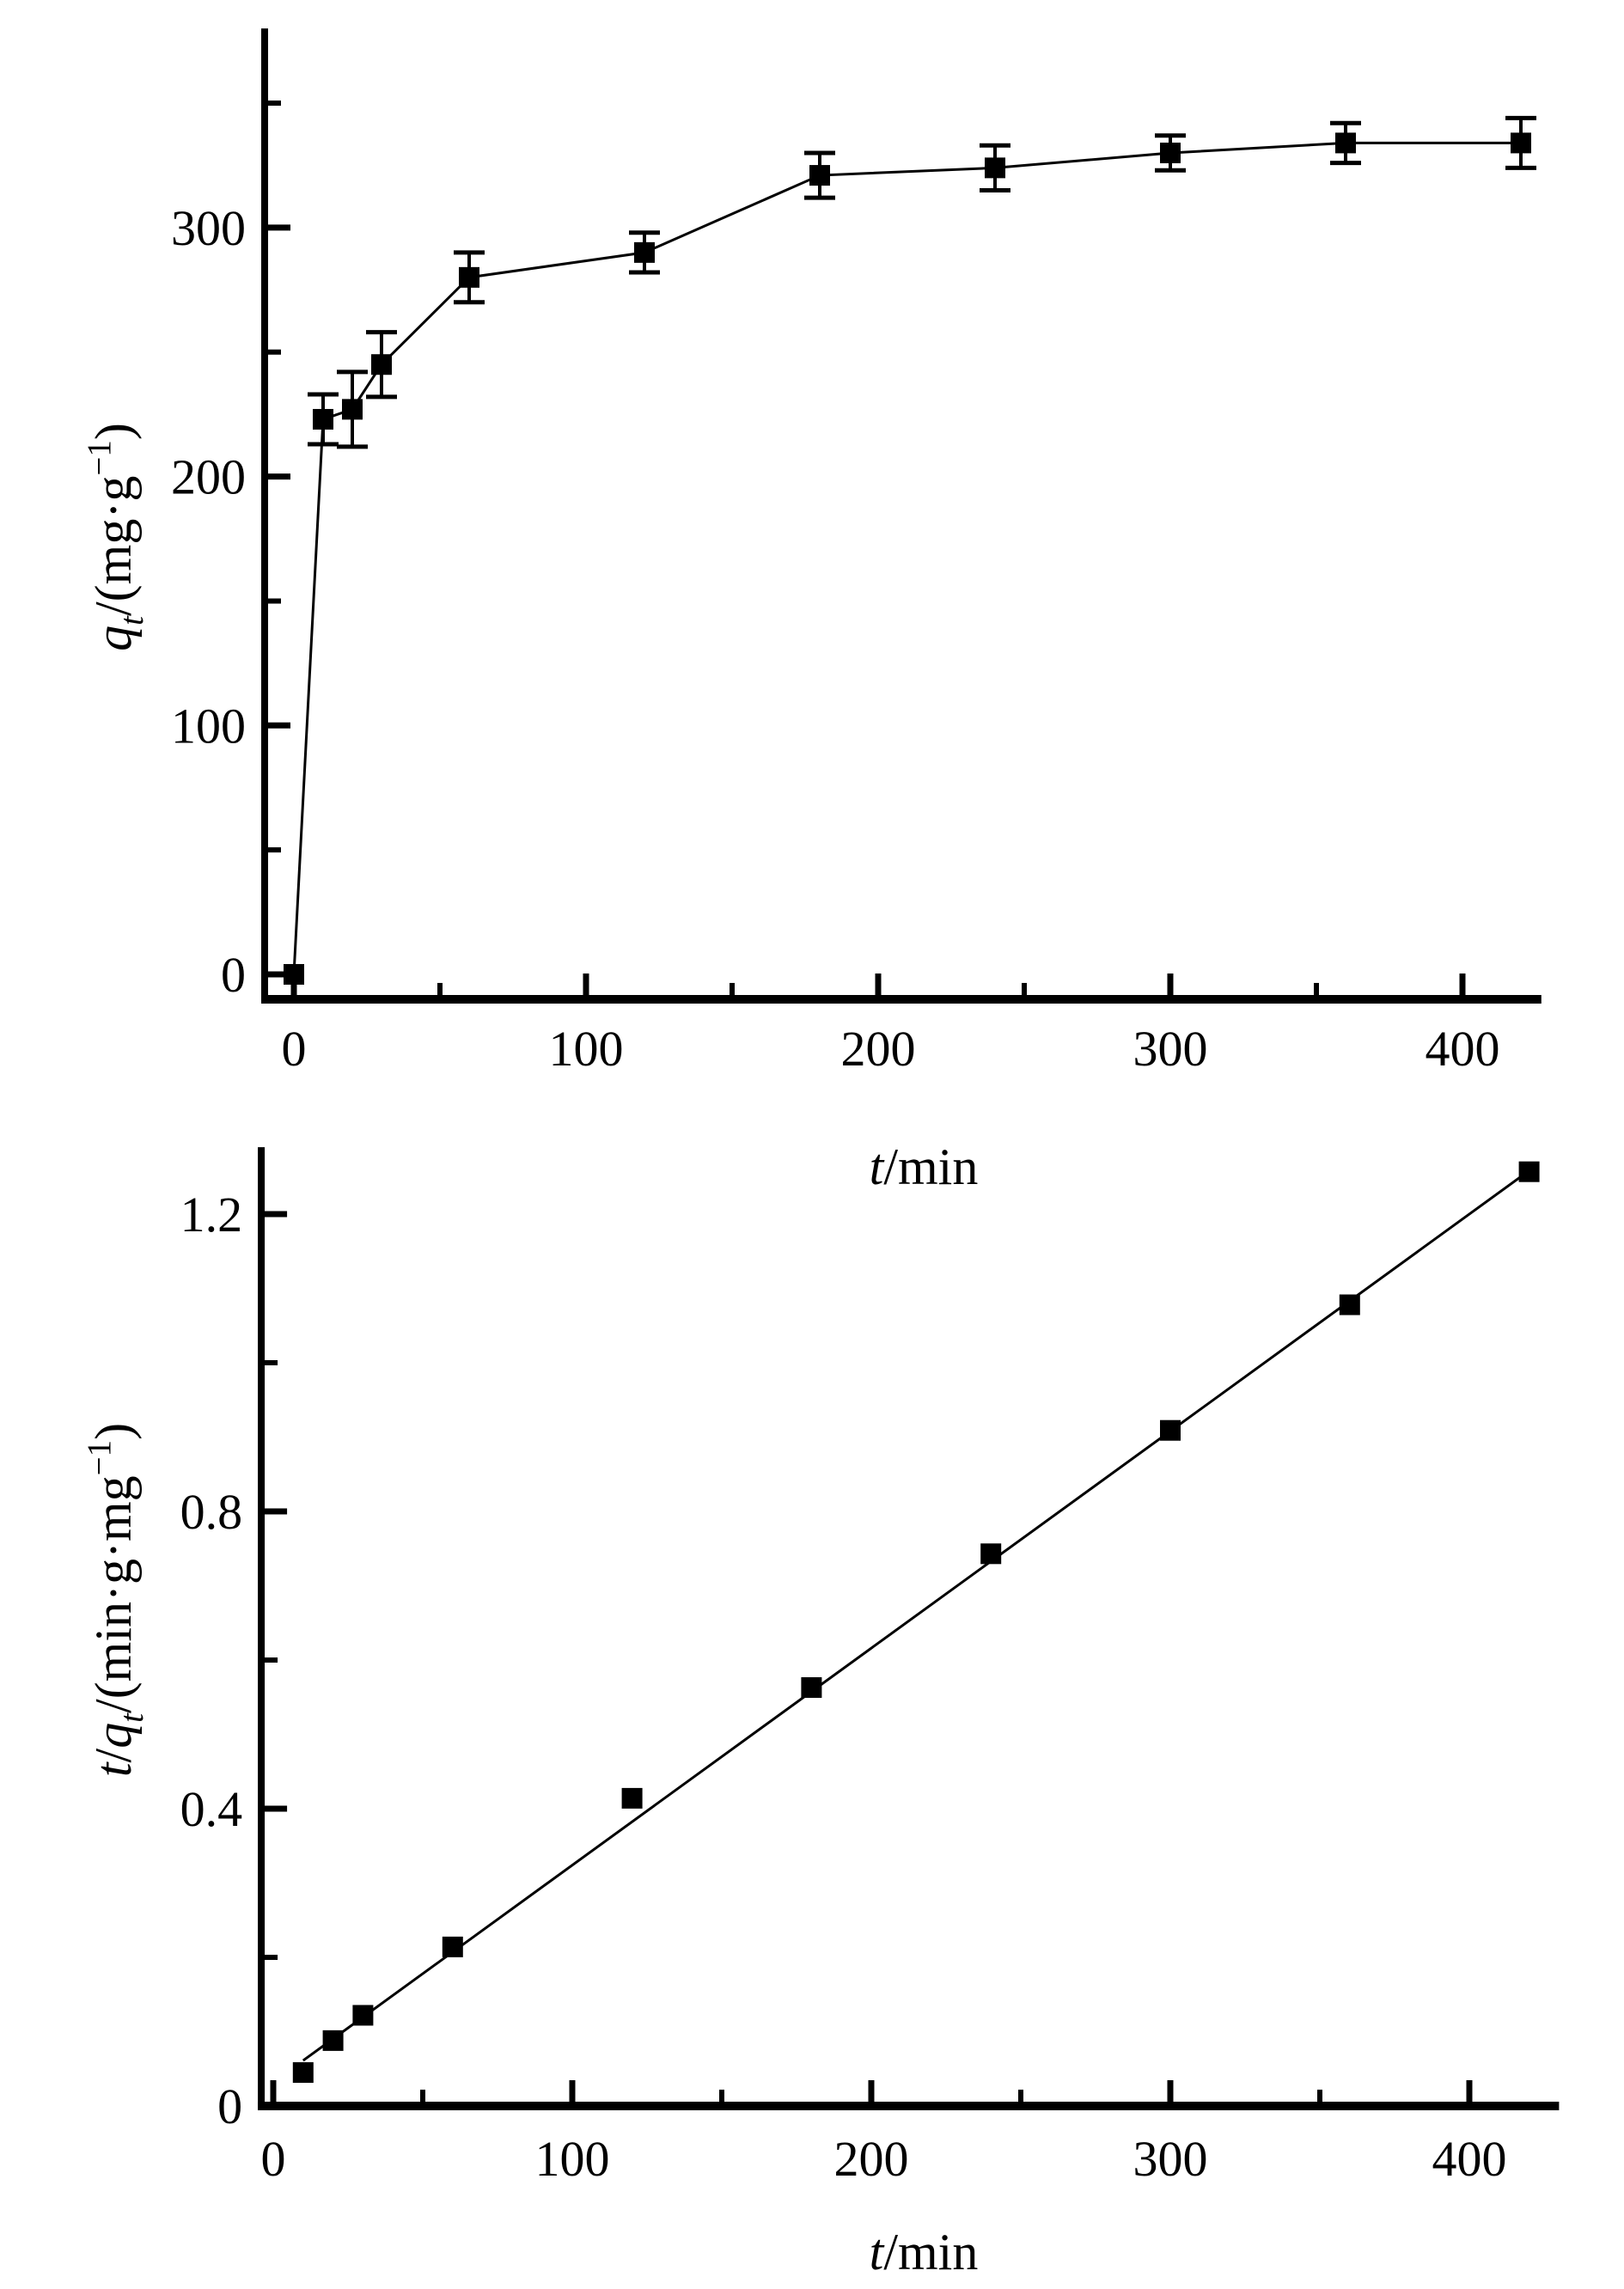 The height and width of the screenshot is (2289, 1624). Describe the element at coordinates (211, 1214) in the screenshot. I see `y-tick-label: 1.2` at that location.